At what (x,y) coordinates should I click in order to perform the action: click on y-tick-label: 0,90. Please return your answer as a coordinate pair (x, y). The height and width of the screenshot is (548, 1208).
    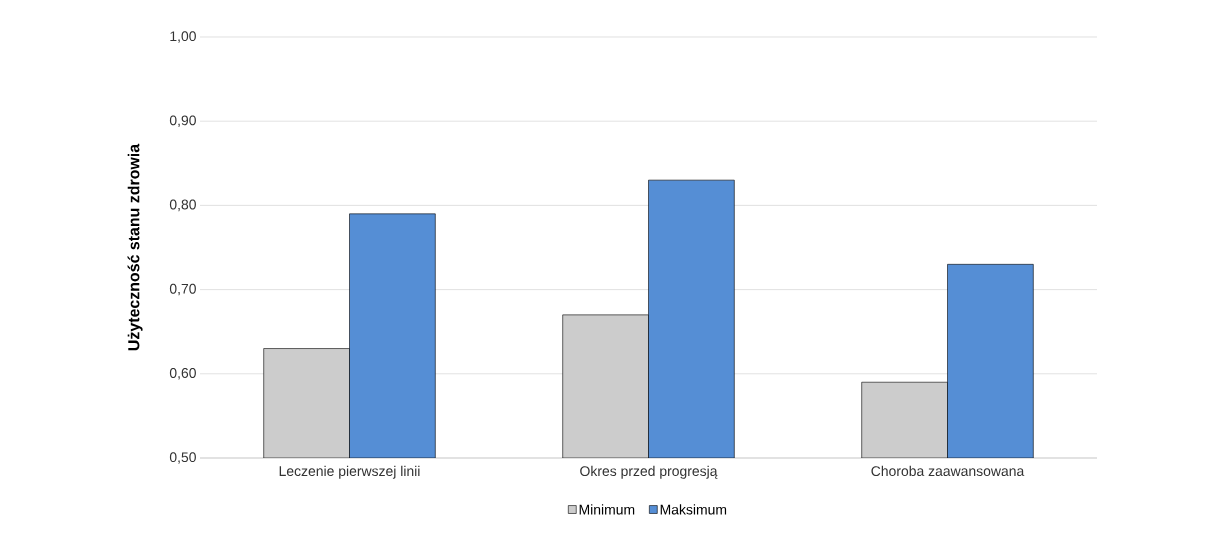
    Looking at the image, I should click on (182, 121).